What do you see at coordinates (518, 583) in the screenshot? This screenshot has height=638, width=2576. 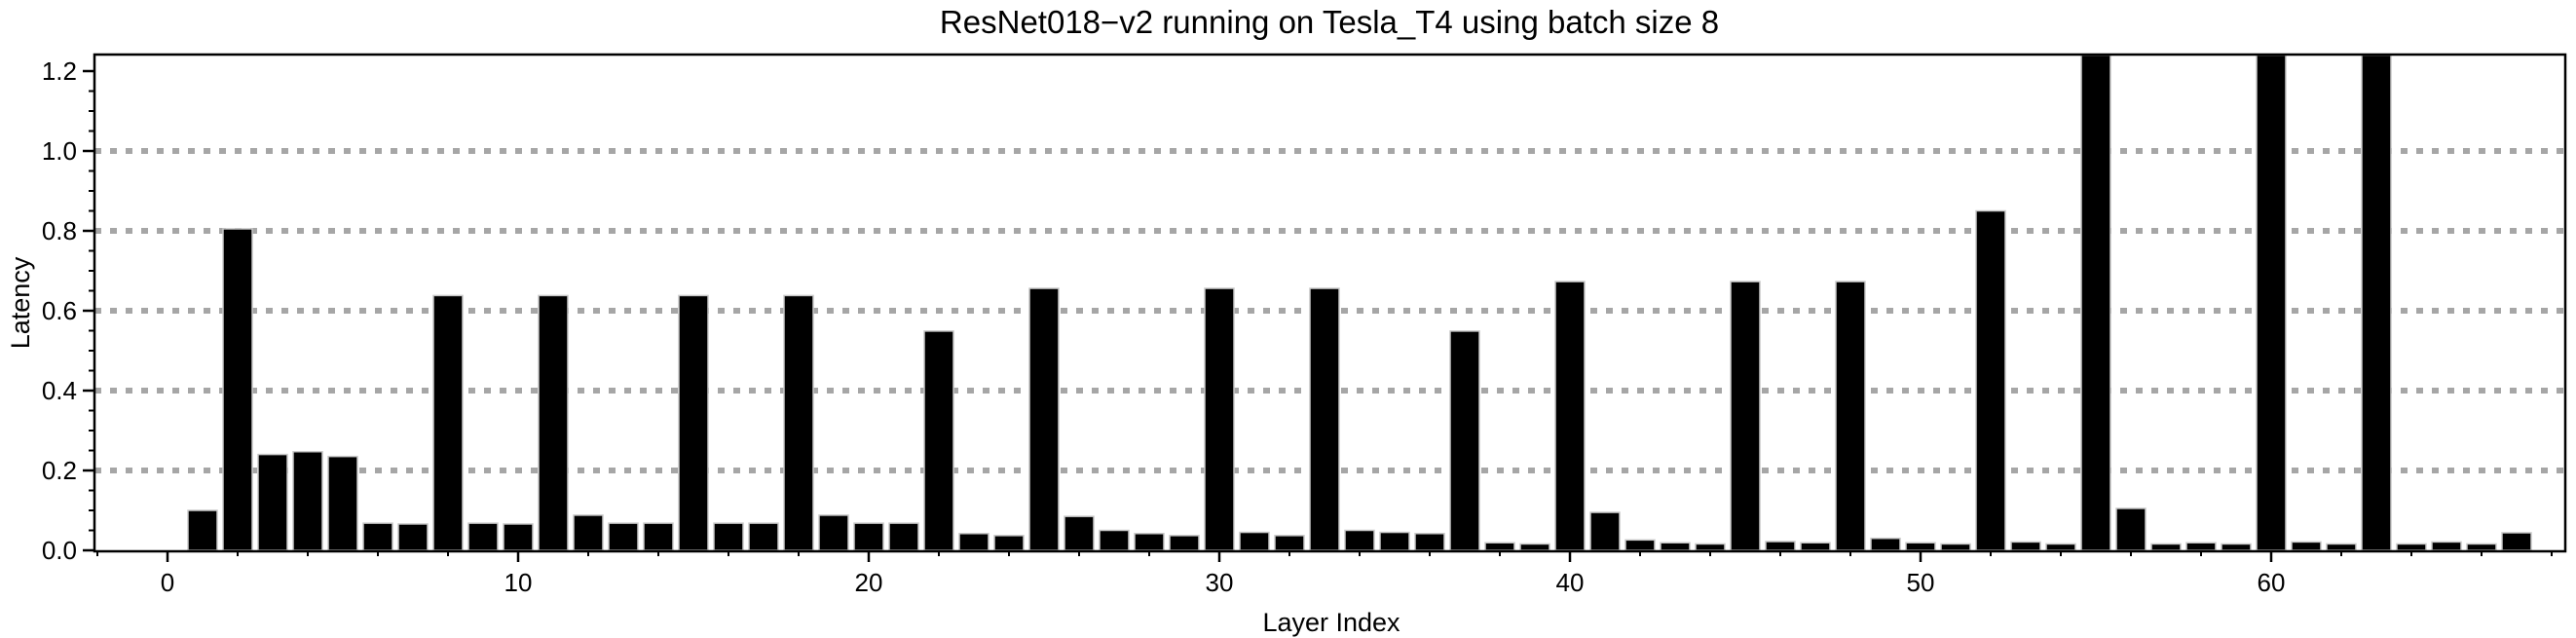 I see `x-tick-label: 10` at bounding box center [518, 583].